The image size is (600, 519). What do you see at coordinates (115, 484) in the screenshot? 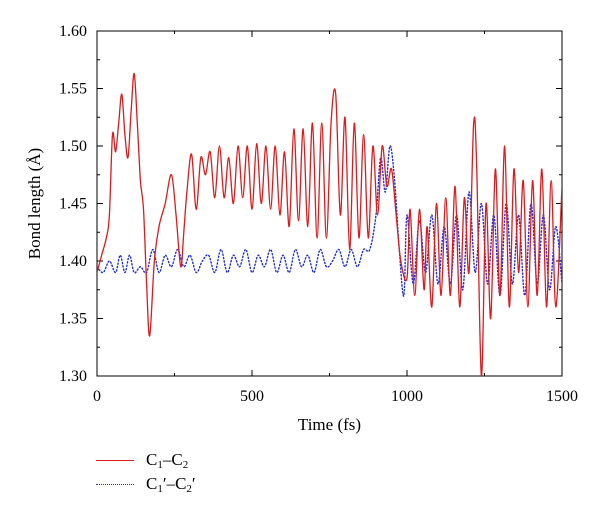
I see `legend-swatch-dotted` at bounding box center [115, 484].